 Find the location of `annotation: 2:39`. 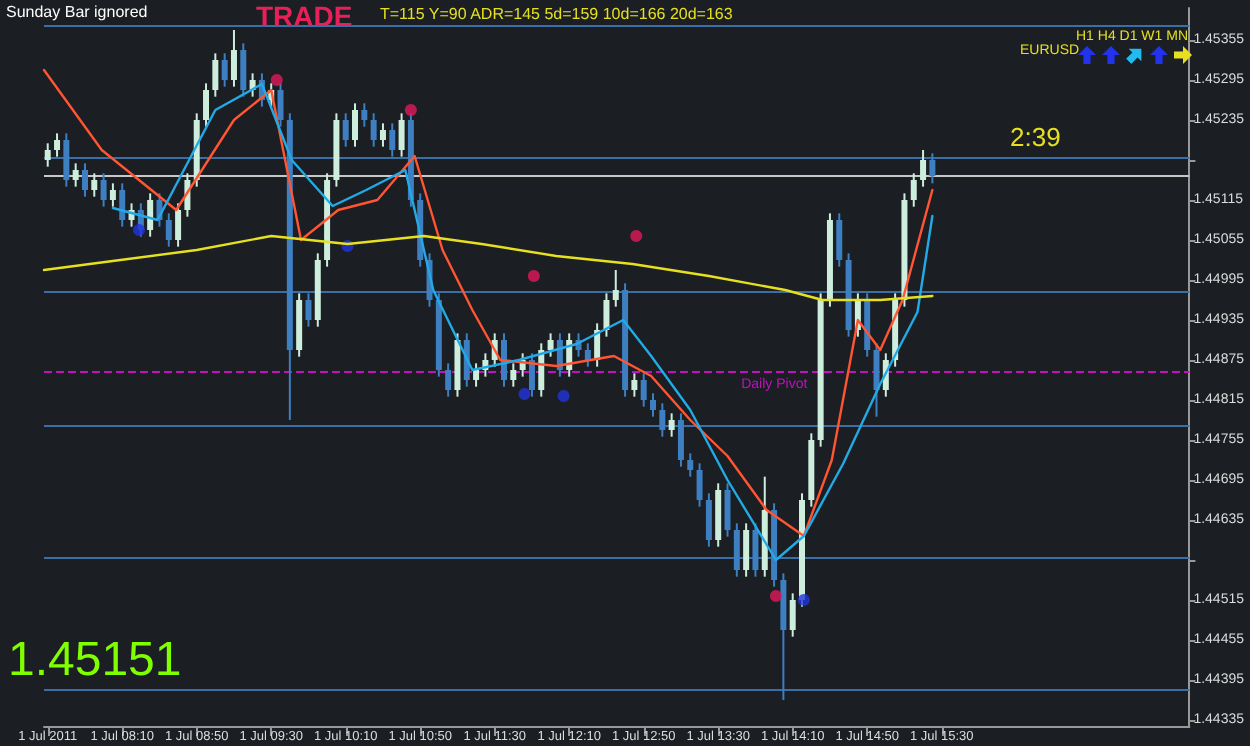

annotation: 2:39 is located at coordinates (1035, 137).